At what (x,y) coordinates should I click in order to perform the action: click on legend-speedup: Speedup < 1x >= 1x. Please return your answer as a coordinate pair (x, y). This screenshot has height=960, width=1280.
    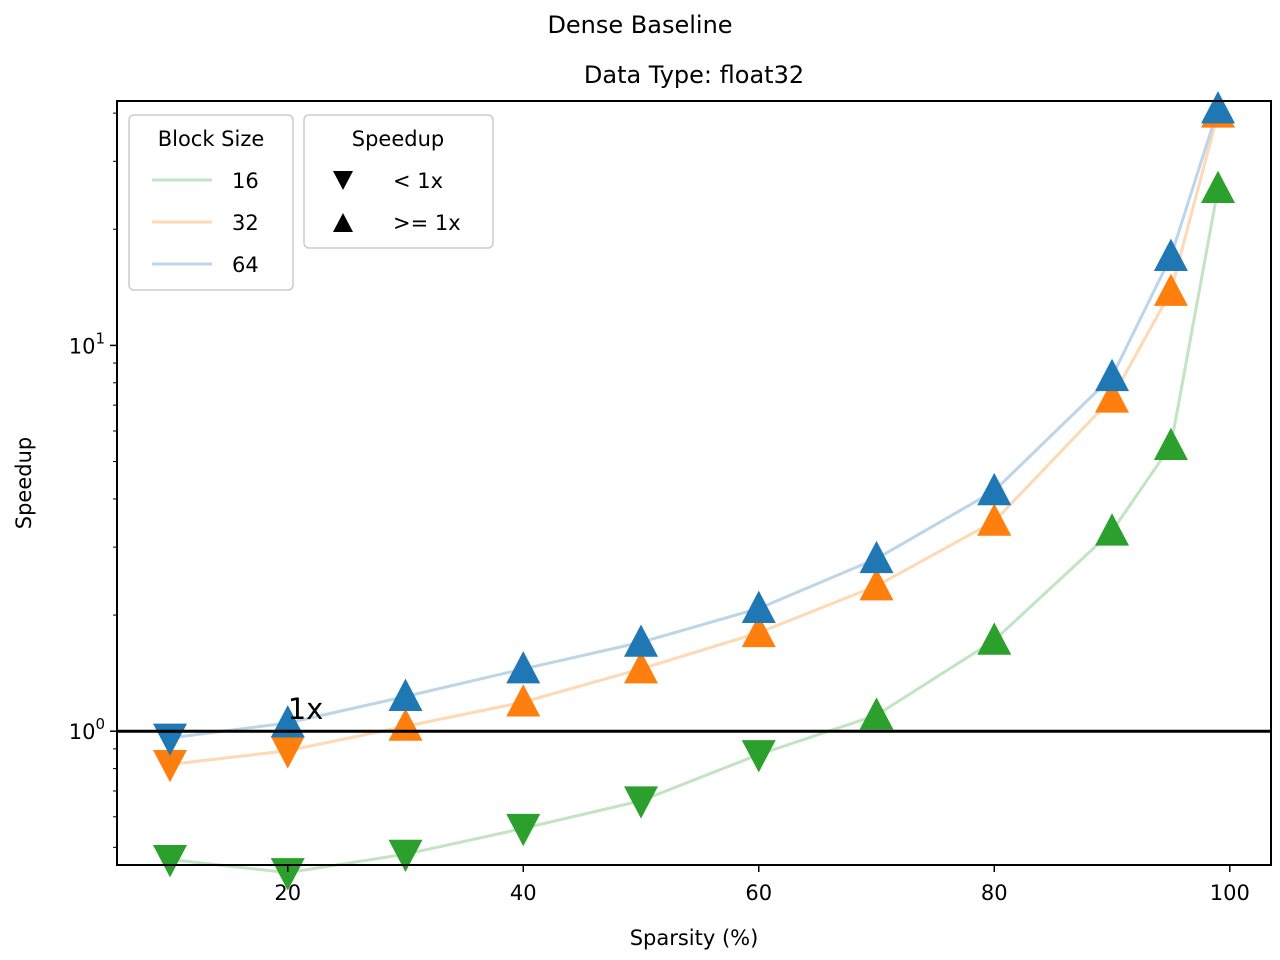
    Looking at the image, I should click on (398, 181).